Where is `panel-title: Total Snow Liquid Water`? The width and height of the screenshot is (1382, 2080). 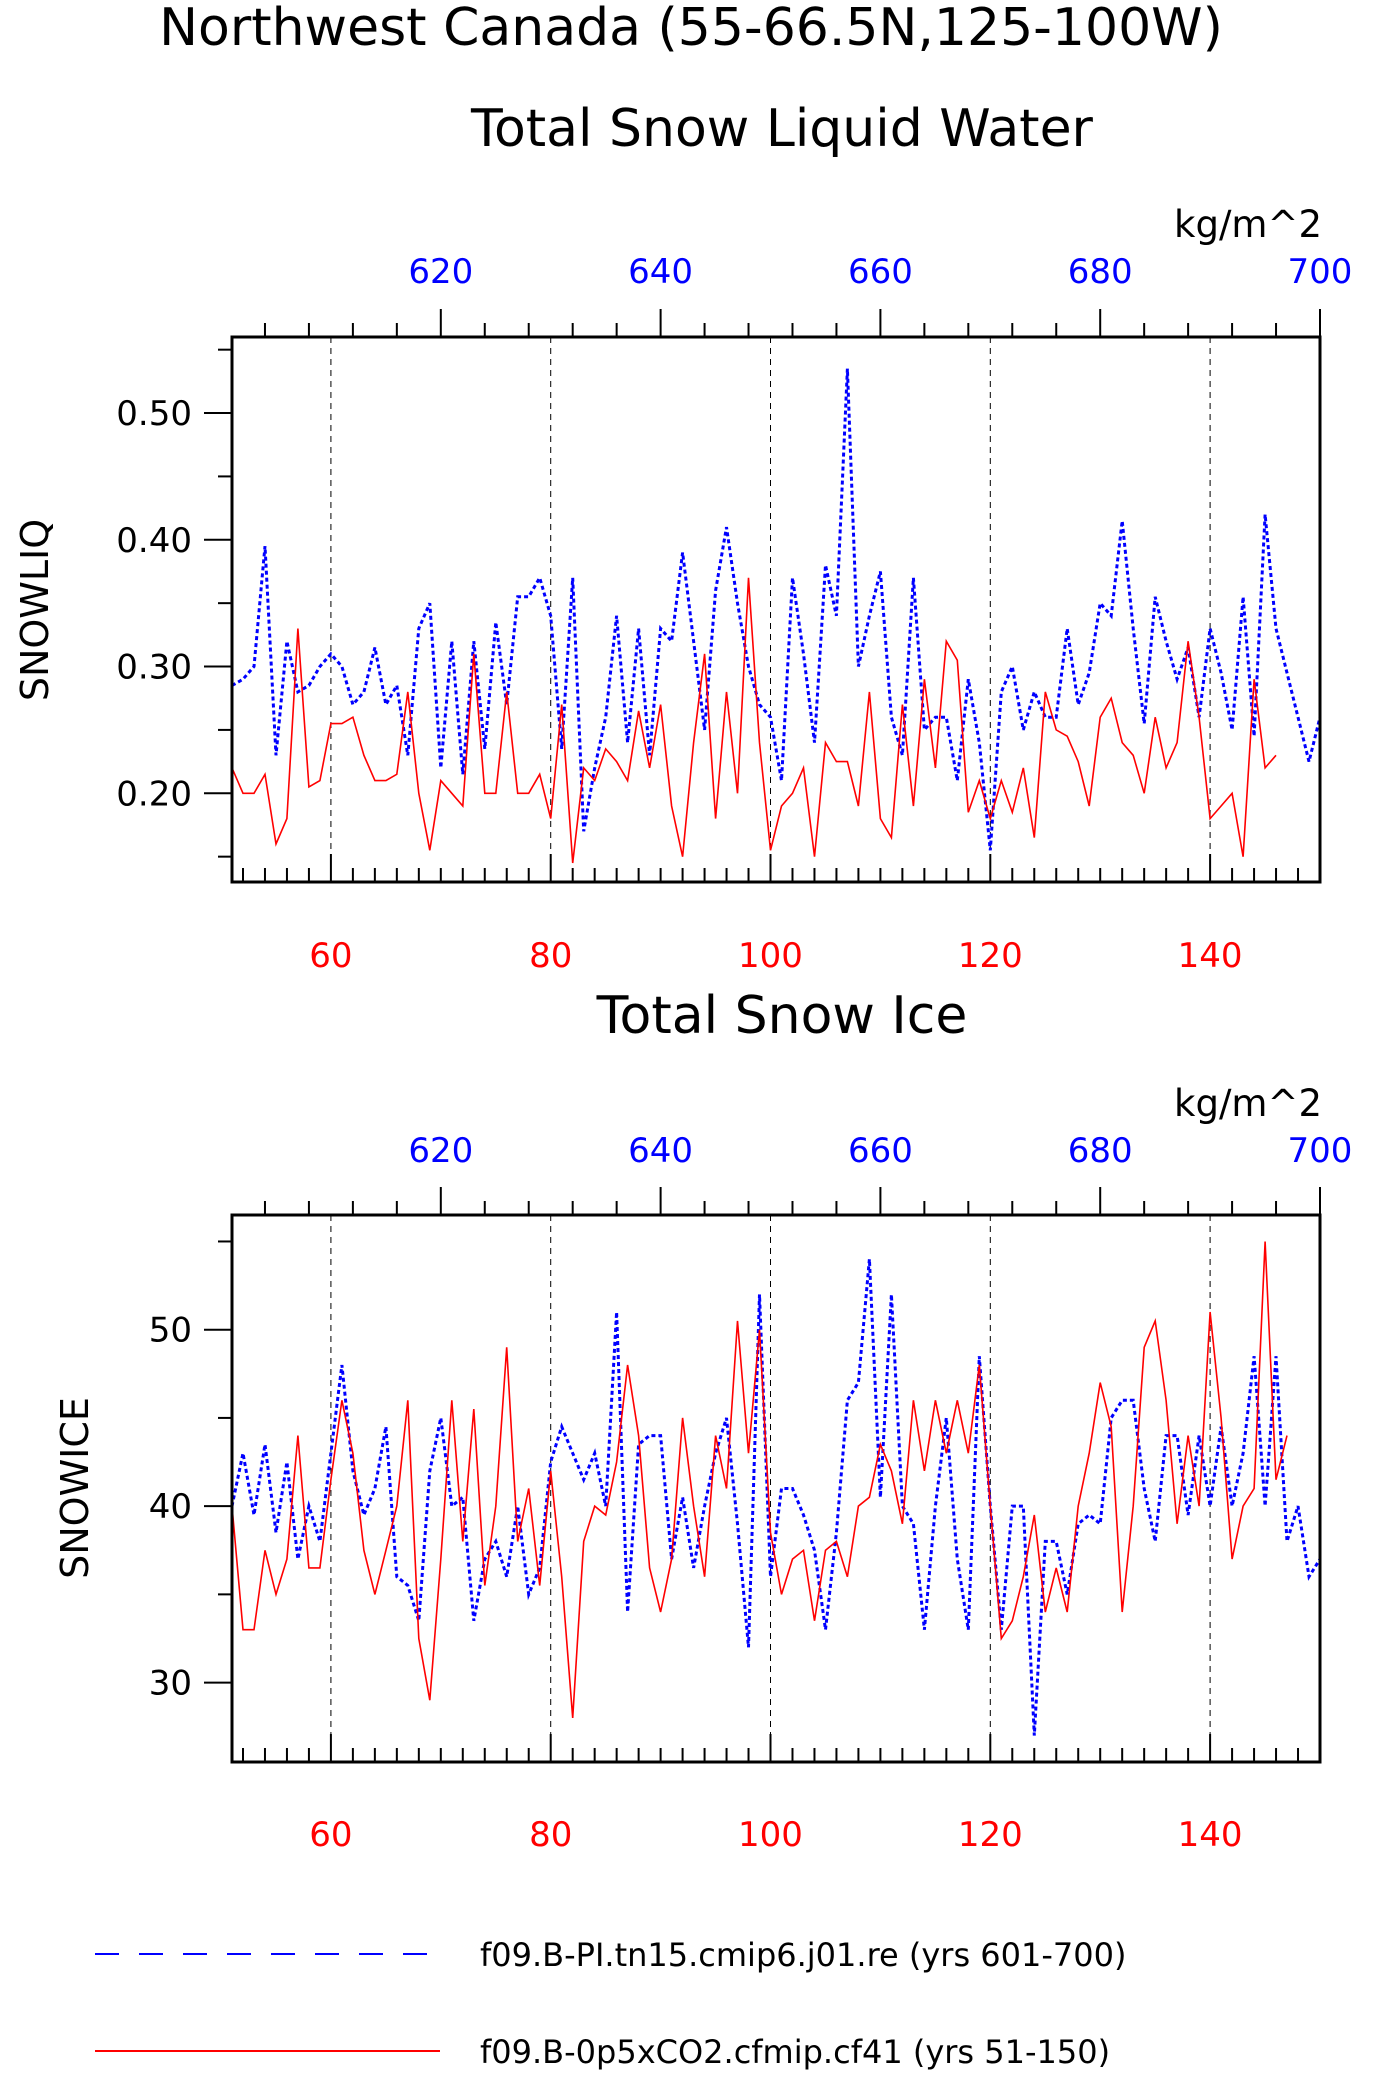
panel-title: Total Snow Liquid Water is located at coordinates (782, 129).